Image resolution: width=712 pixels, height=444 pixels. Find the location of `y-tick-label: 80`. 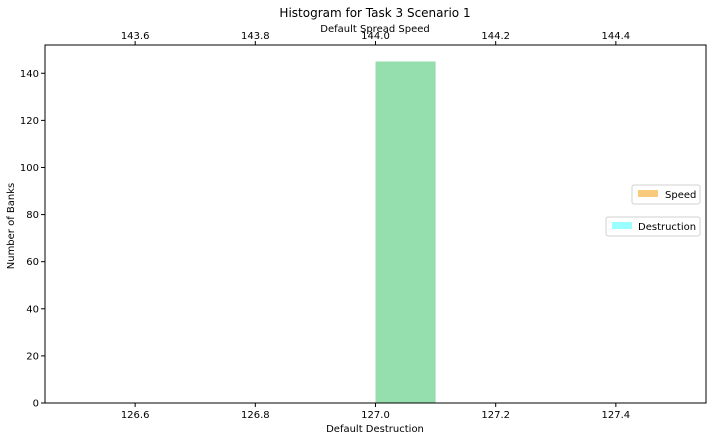

y-tick-label: 80 is located at coordinates (32, 215).